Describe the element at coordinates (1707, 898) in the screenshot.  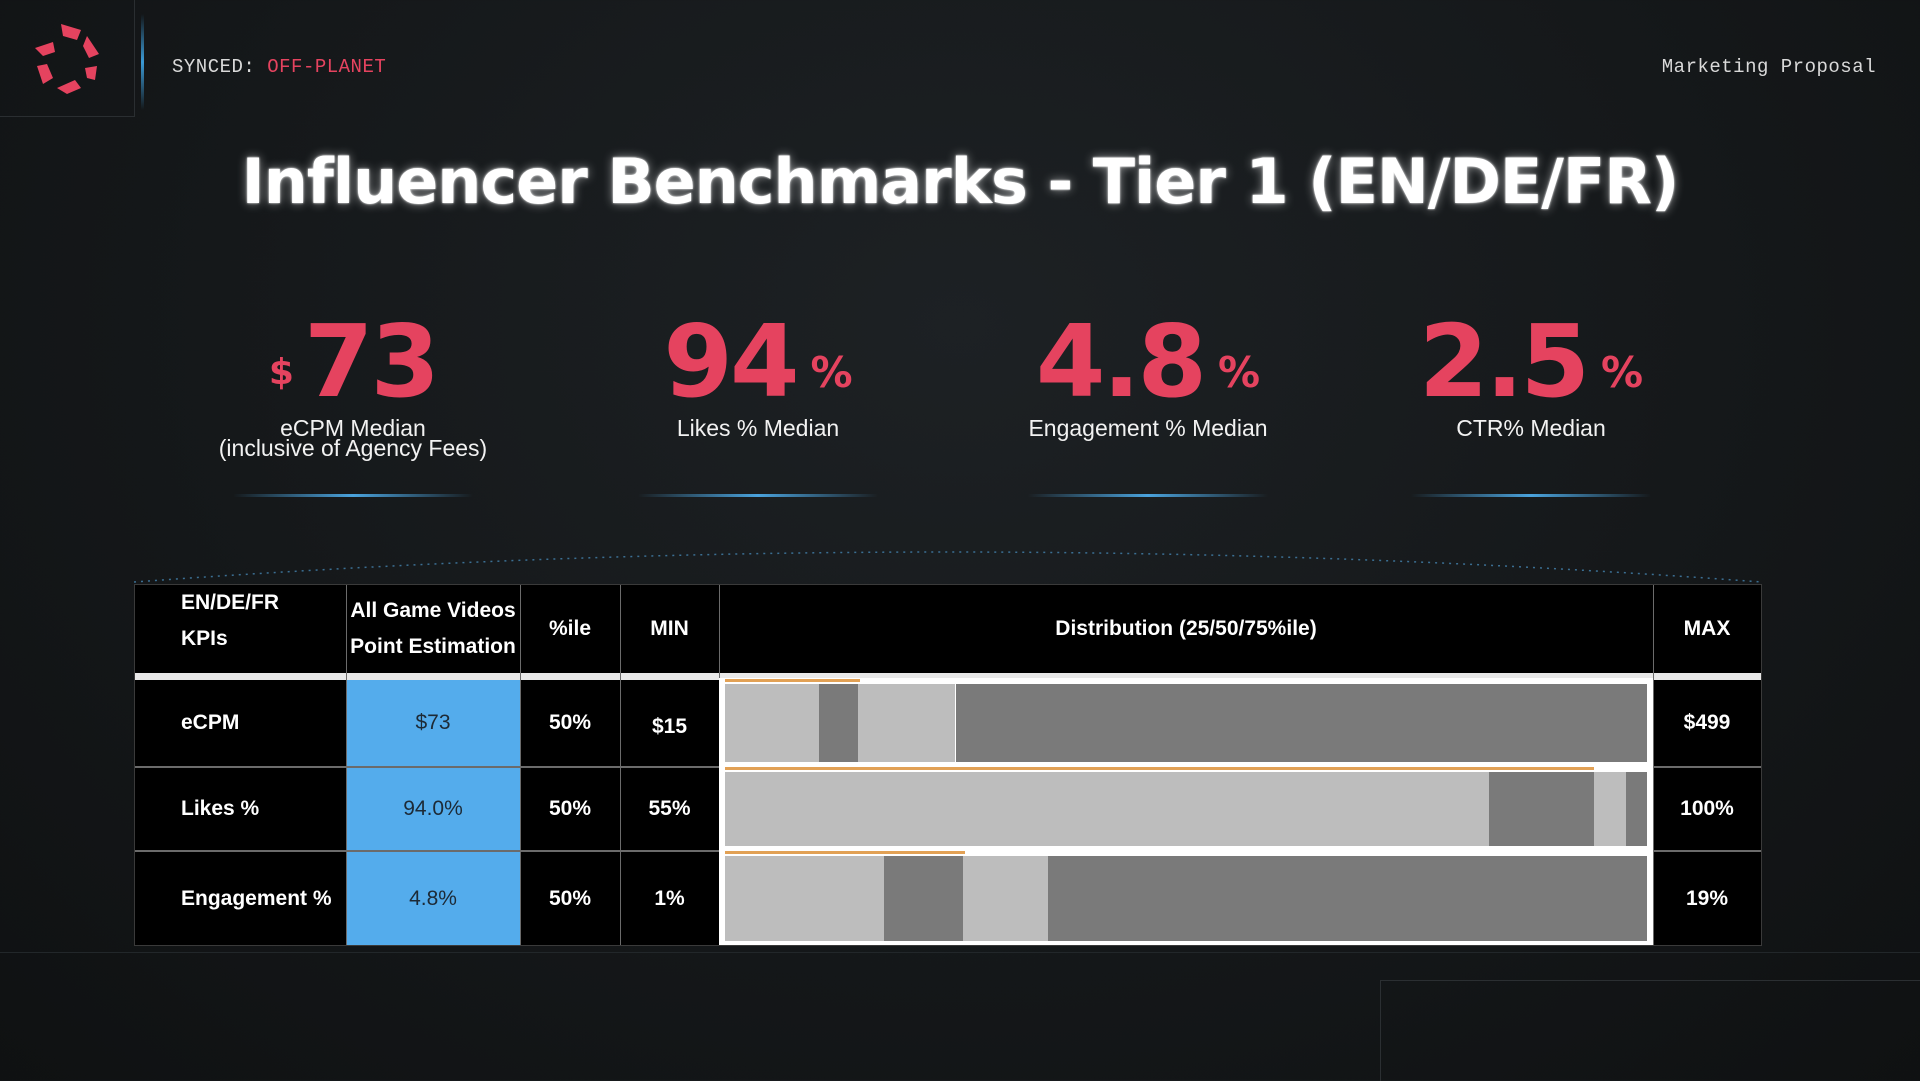
I see `row-max: 19%` at that location.